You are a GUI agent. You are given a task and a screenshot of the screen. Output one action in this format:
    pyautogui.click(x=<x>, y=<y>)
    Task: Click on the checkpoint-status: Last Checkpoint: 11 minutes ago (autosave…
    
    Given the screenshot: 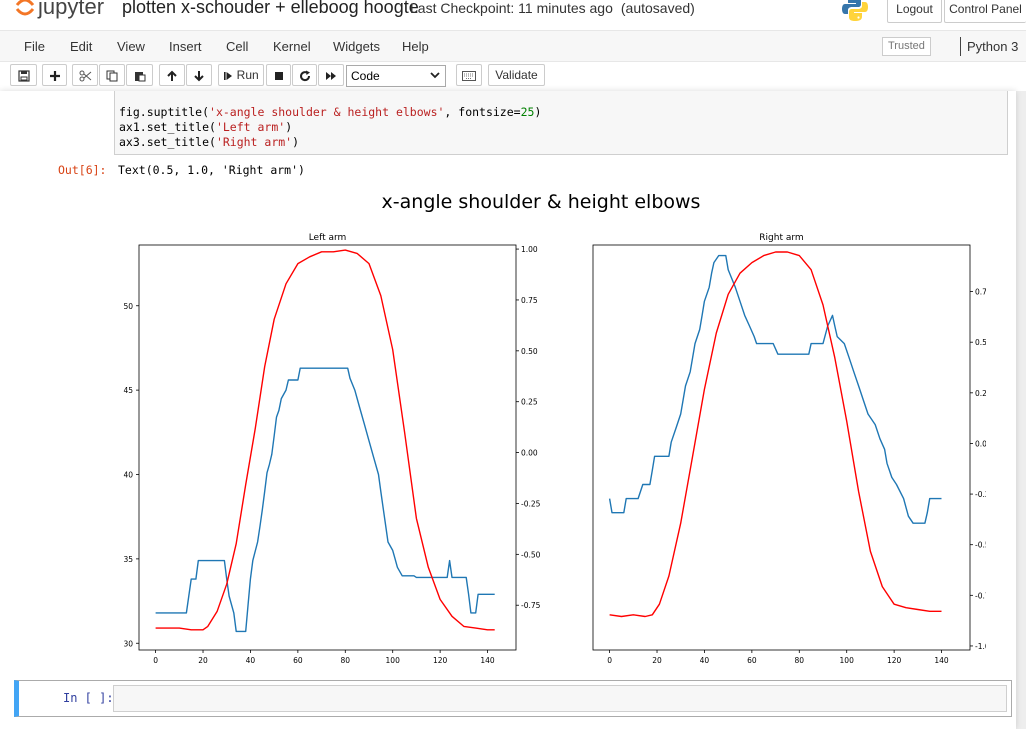 What is the action you would take?
    pyautogui.click(x=552, y=8)
    